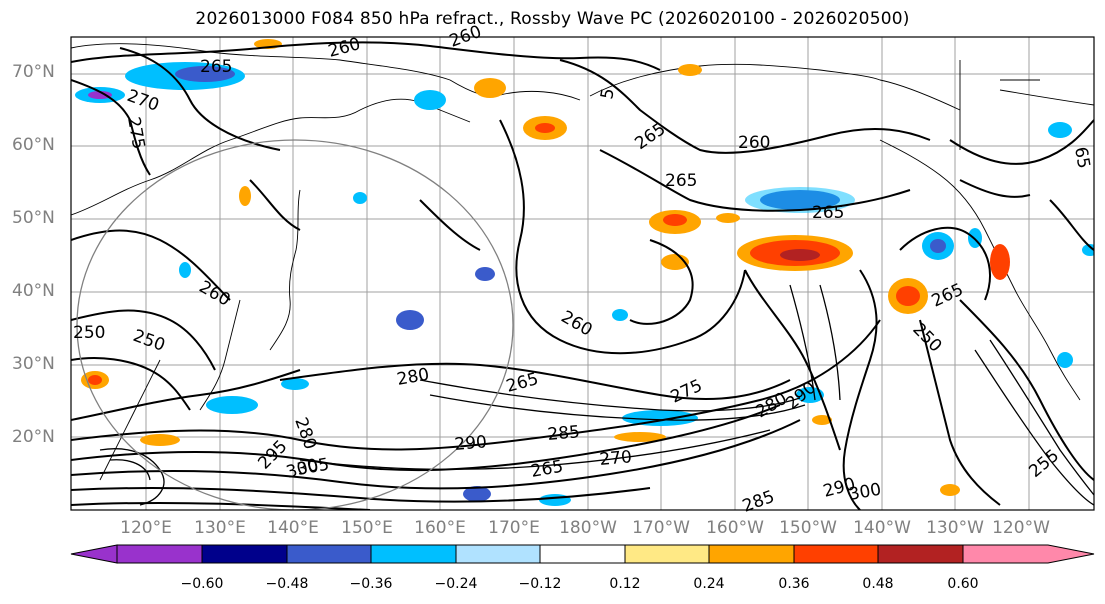 The height and width of the screenshot is (604, 1105). I want to click on lon-label: 120°E, so click(146, 528).